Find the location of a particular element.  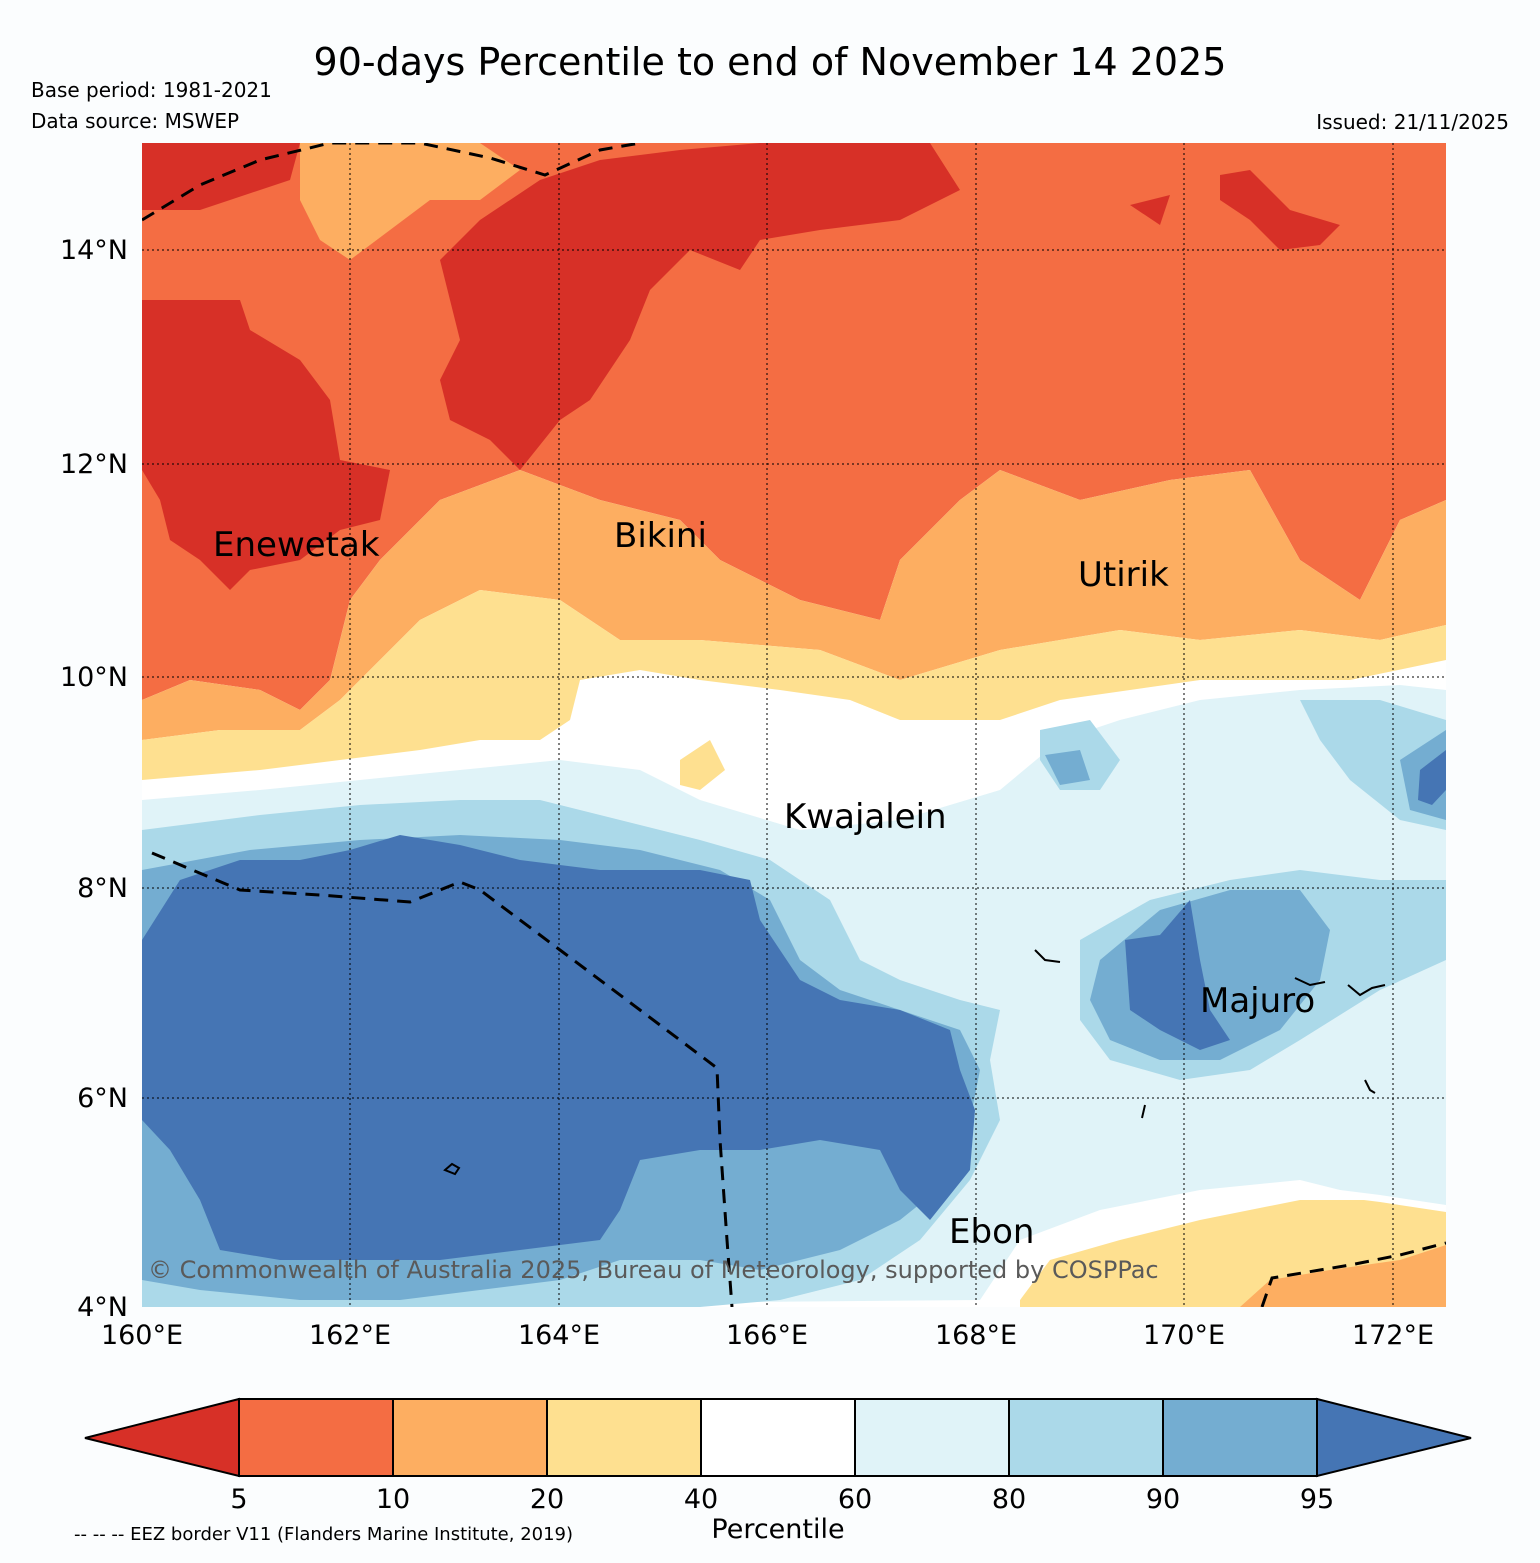

eez-border-north is located at coordinates (391, 182).